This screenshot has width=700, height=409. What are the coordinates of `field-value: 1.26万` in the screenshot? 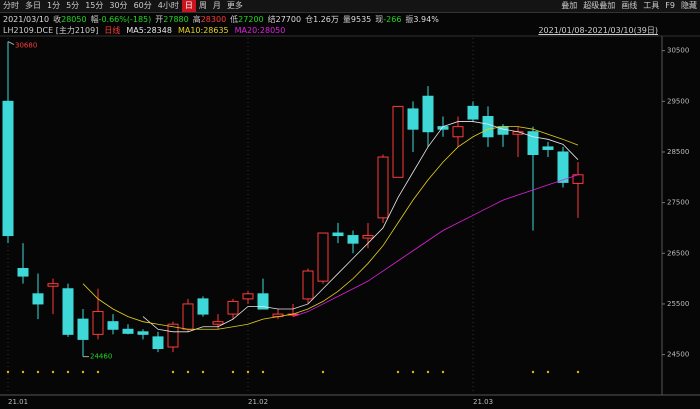 It's located at (326, 19).